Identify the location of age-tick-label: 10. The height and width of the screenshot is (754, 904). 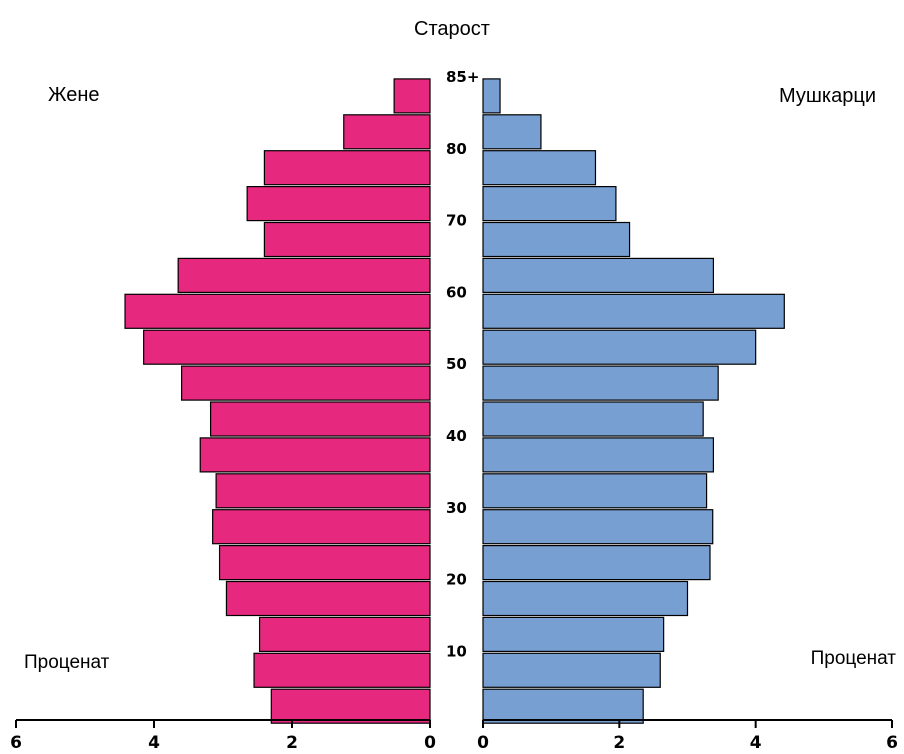
(456, 651).